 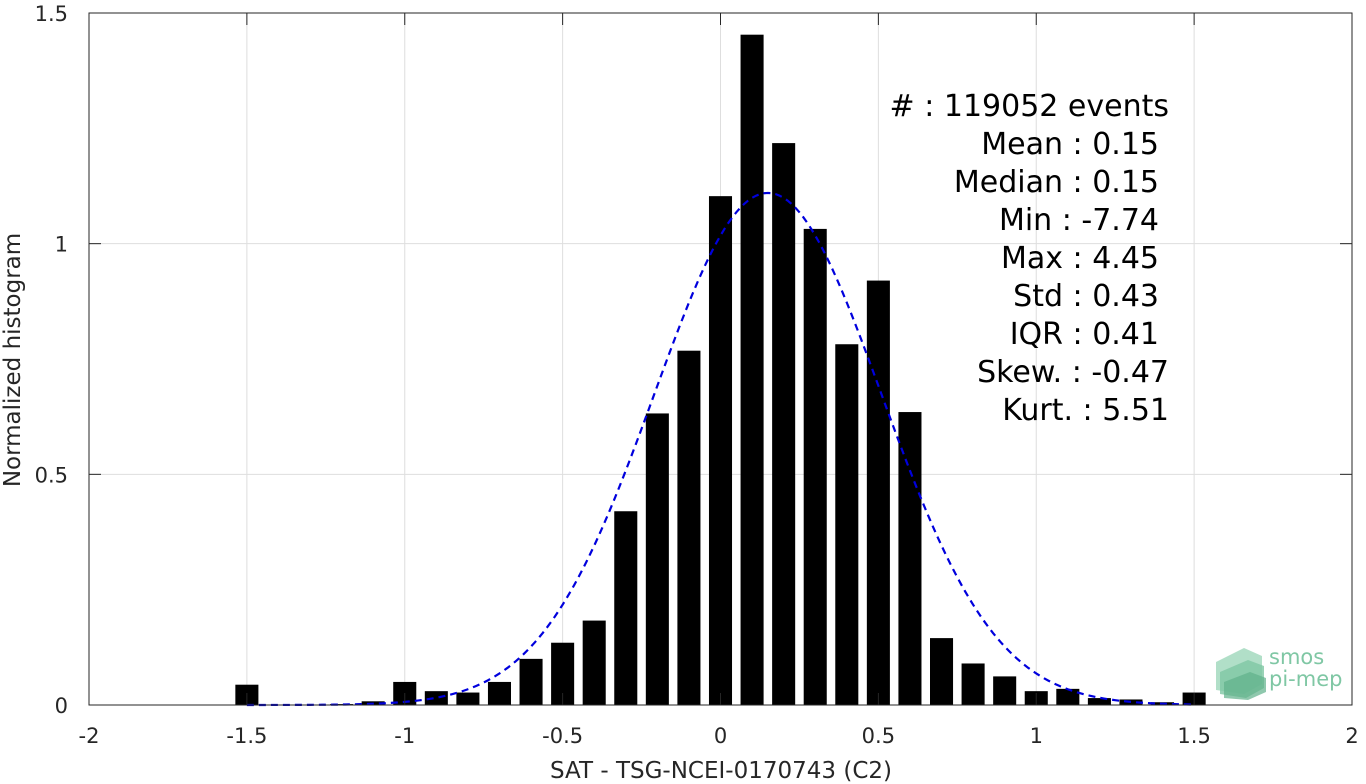 I want to click on y-tick-label: 1.5, so click(x=51, y=14).